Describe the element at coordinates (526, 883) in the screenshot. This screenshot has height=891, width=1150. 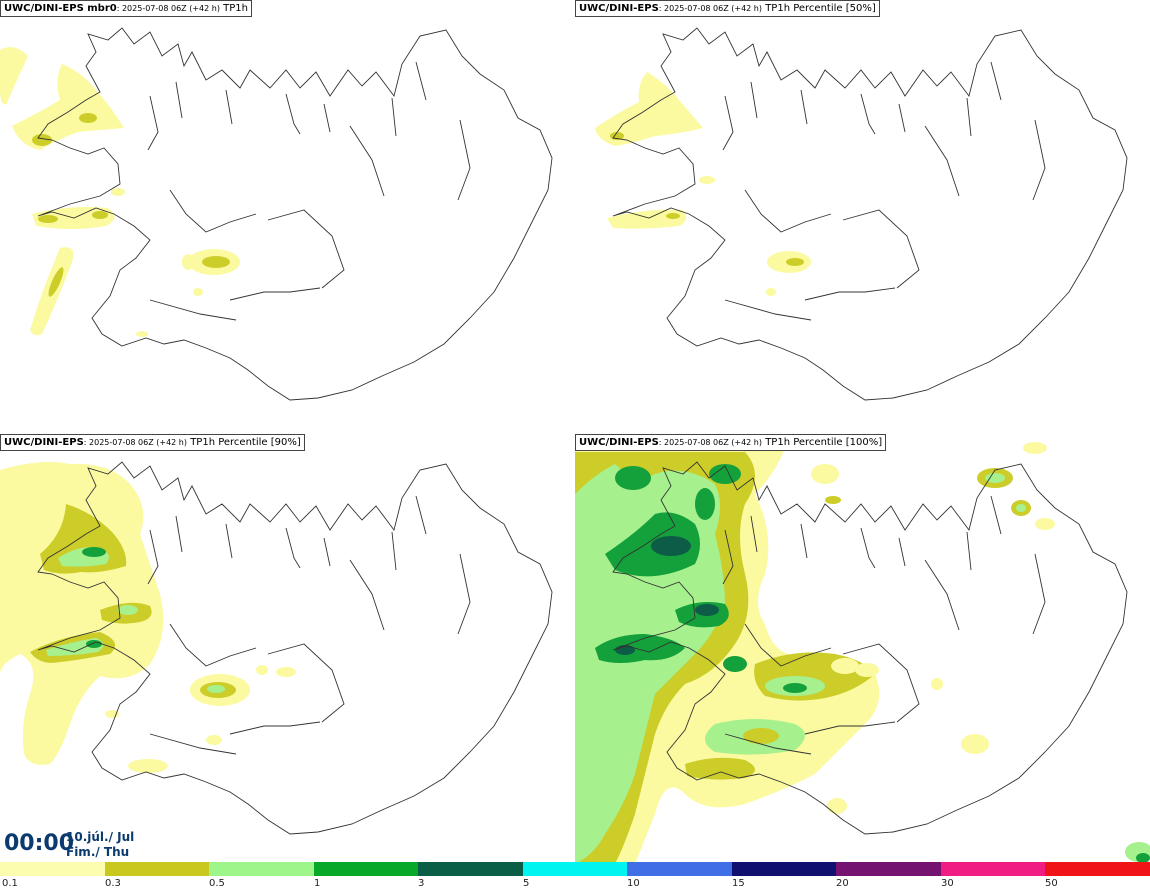
I see `legend-tick: 5` at that location.